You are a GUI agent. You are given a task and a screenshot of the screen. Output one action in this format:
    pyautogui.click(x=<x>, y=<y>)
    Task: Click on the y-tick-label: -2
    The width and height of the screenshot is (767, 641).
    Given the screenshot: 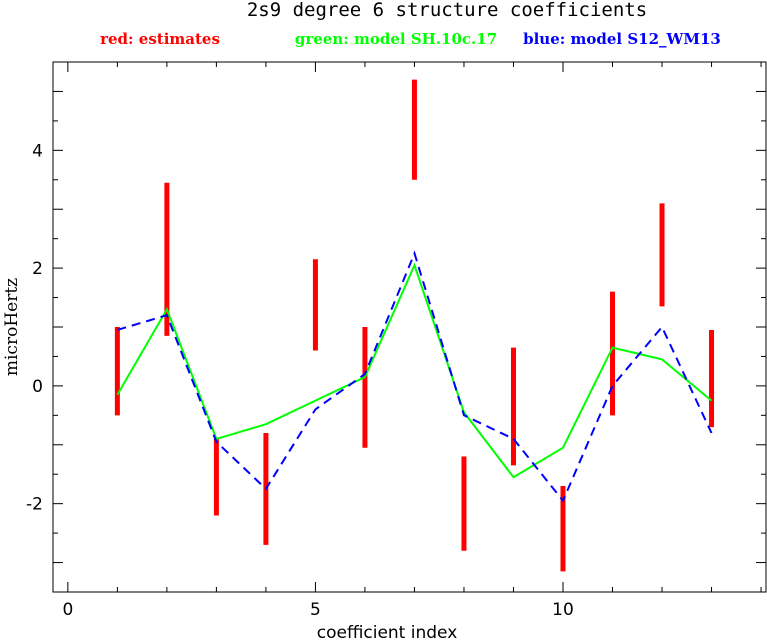 What is the action you would take?
    pyautogui.click(x=34, y=505)
    